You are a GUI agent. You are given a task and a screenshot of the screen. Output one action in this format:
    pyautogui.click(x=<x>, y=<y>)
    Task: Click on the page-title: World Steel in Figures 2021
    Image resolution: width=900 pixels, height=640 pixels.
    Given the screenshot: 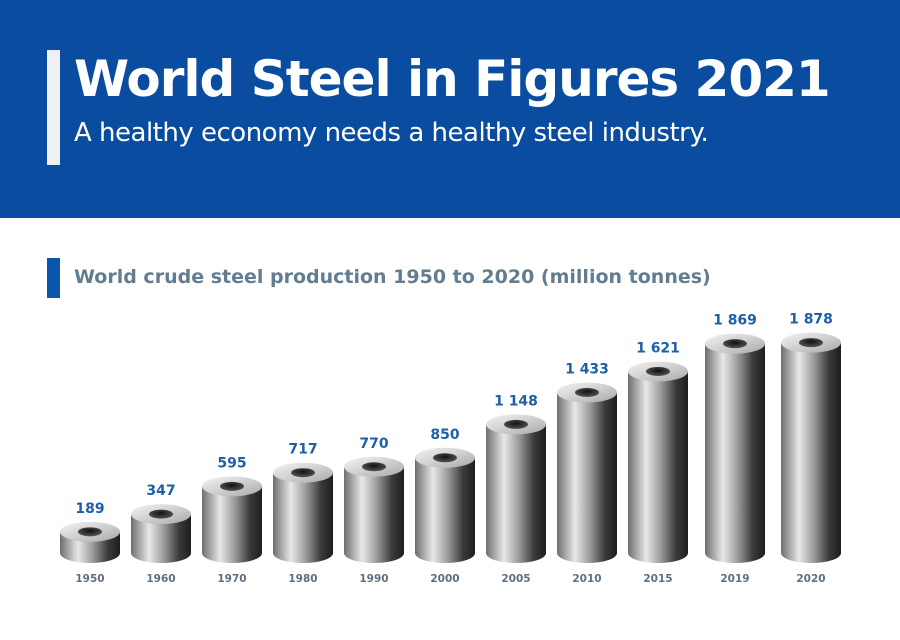 What is the action you would take?
    pyautogui.click(x=452, y=79)
    